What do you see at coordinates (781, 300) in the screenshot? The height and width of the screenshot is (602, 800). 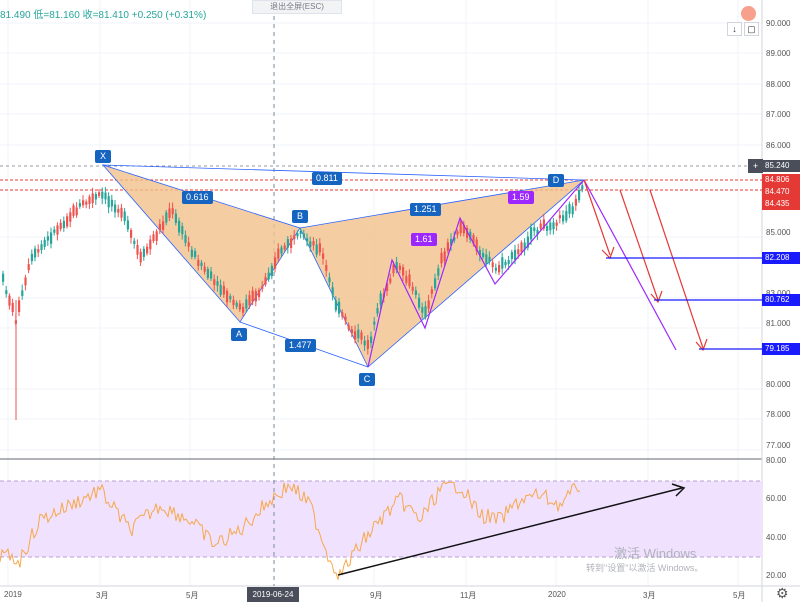 I see `price-tag-target: 80.762` at bounding box center [781, 300].